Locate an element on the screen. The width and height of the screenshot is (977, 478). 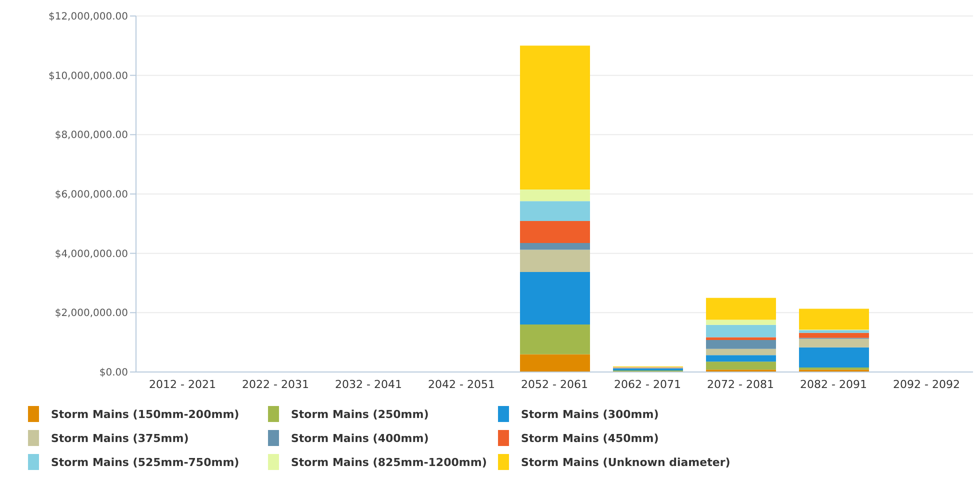
legend-label: Storm Mains (250mm) is located at coordinates (360, 414).